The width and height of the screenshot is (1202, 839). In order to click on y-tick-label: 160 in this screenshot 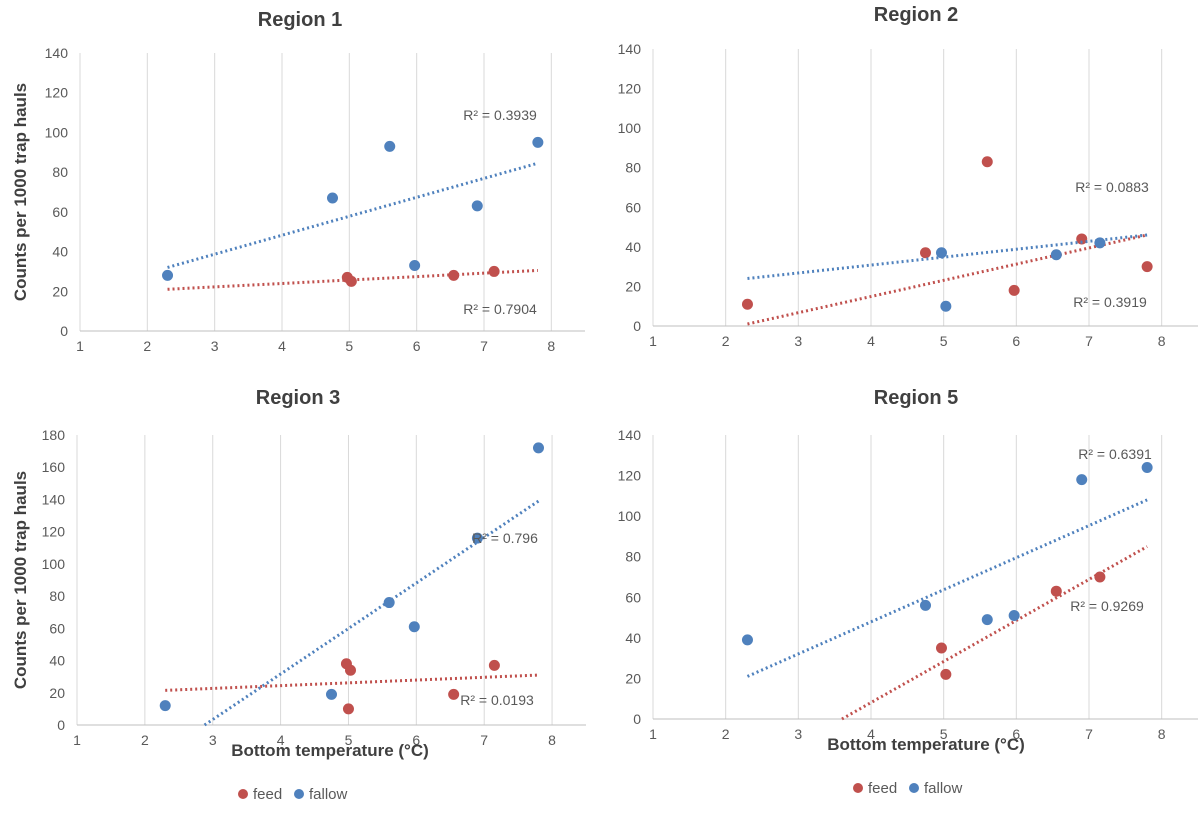, I will do `click(54, 467)`.